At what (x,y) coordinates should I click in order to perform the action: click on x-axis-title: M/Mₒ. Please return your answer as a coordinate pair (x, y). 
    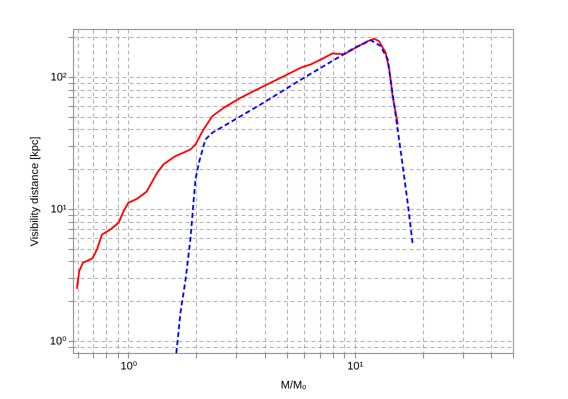
    Looking at the image, I should click on (293, 386).